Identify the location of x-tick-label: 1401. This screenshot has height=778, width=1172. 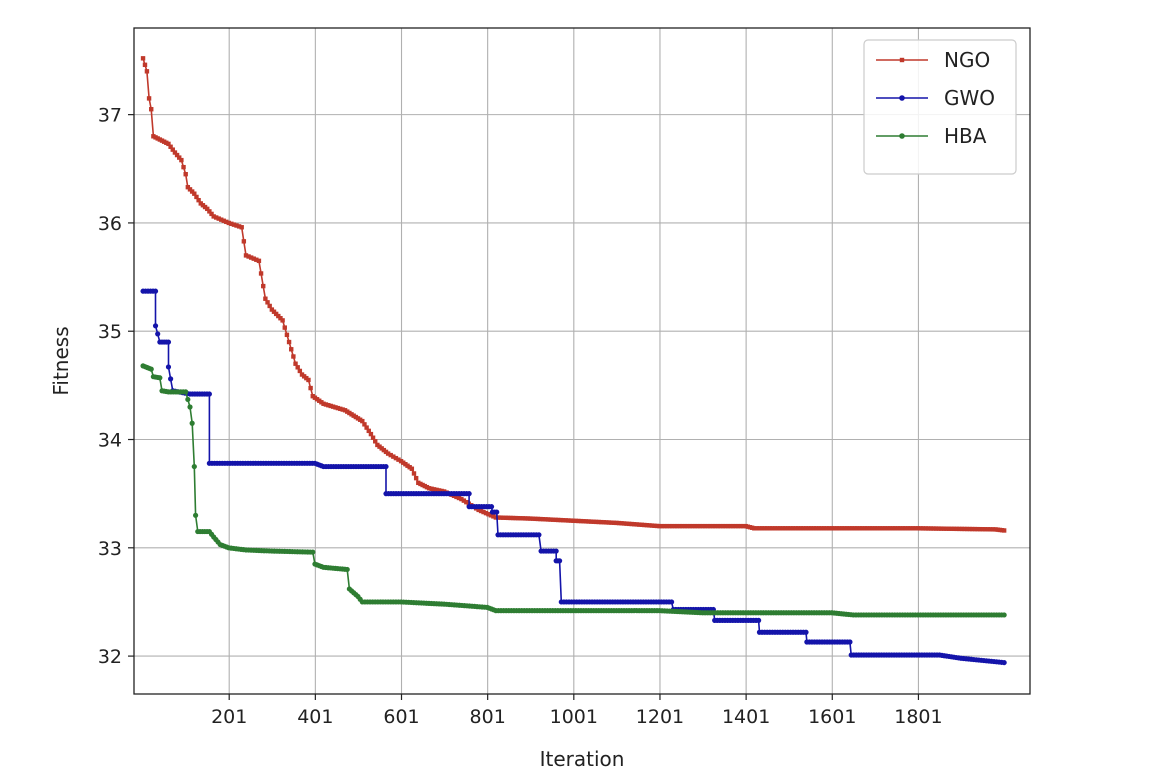
(746, 717).